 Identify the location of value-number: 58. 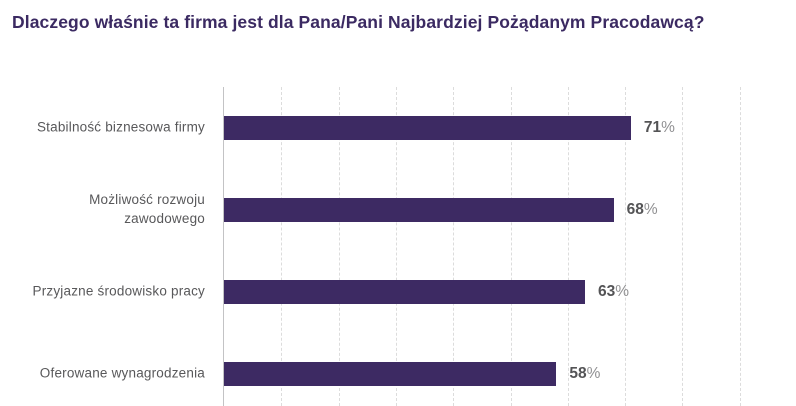
(578, 373).